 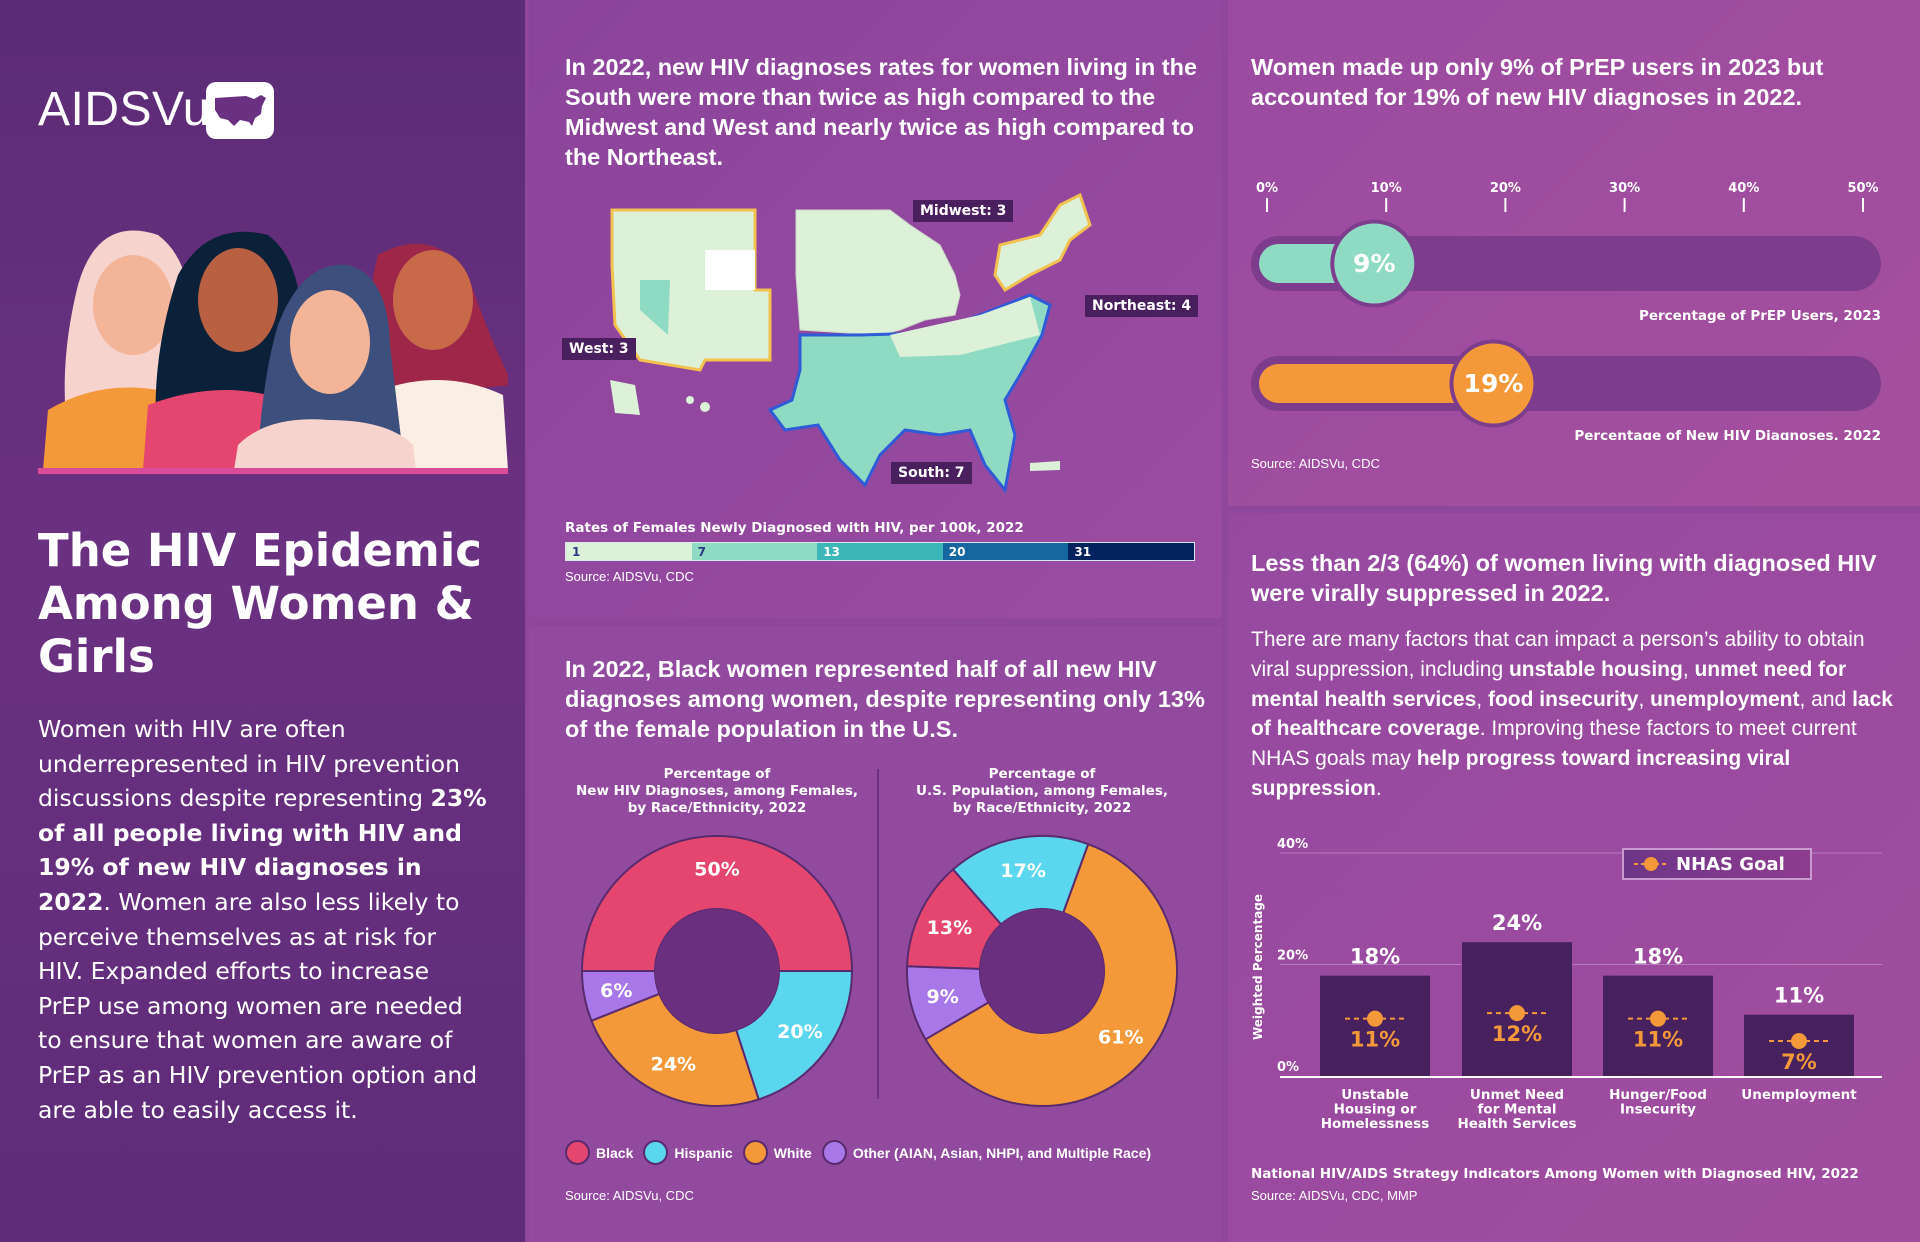 What do you see at coordinates (1799, 1095) in the screenshot?
I see `category-label: Unemployment` at bounding box center [1799, 1095].